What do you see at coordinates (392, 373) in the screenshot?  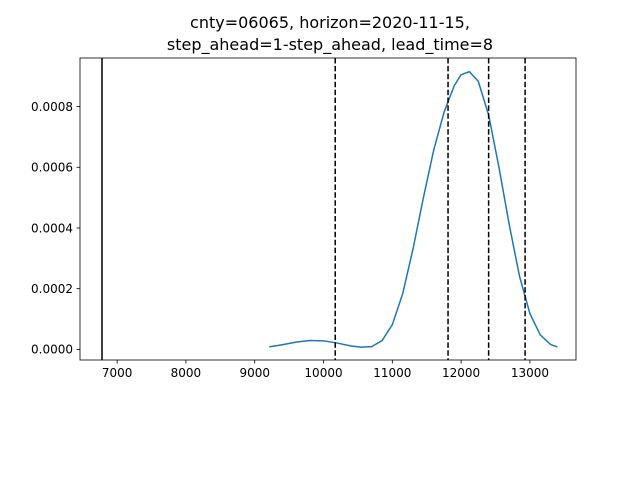 I see `x-tick-label-4: 11000` at bounding box center [392, 373].